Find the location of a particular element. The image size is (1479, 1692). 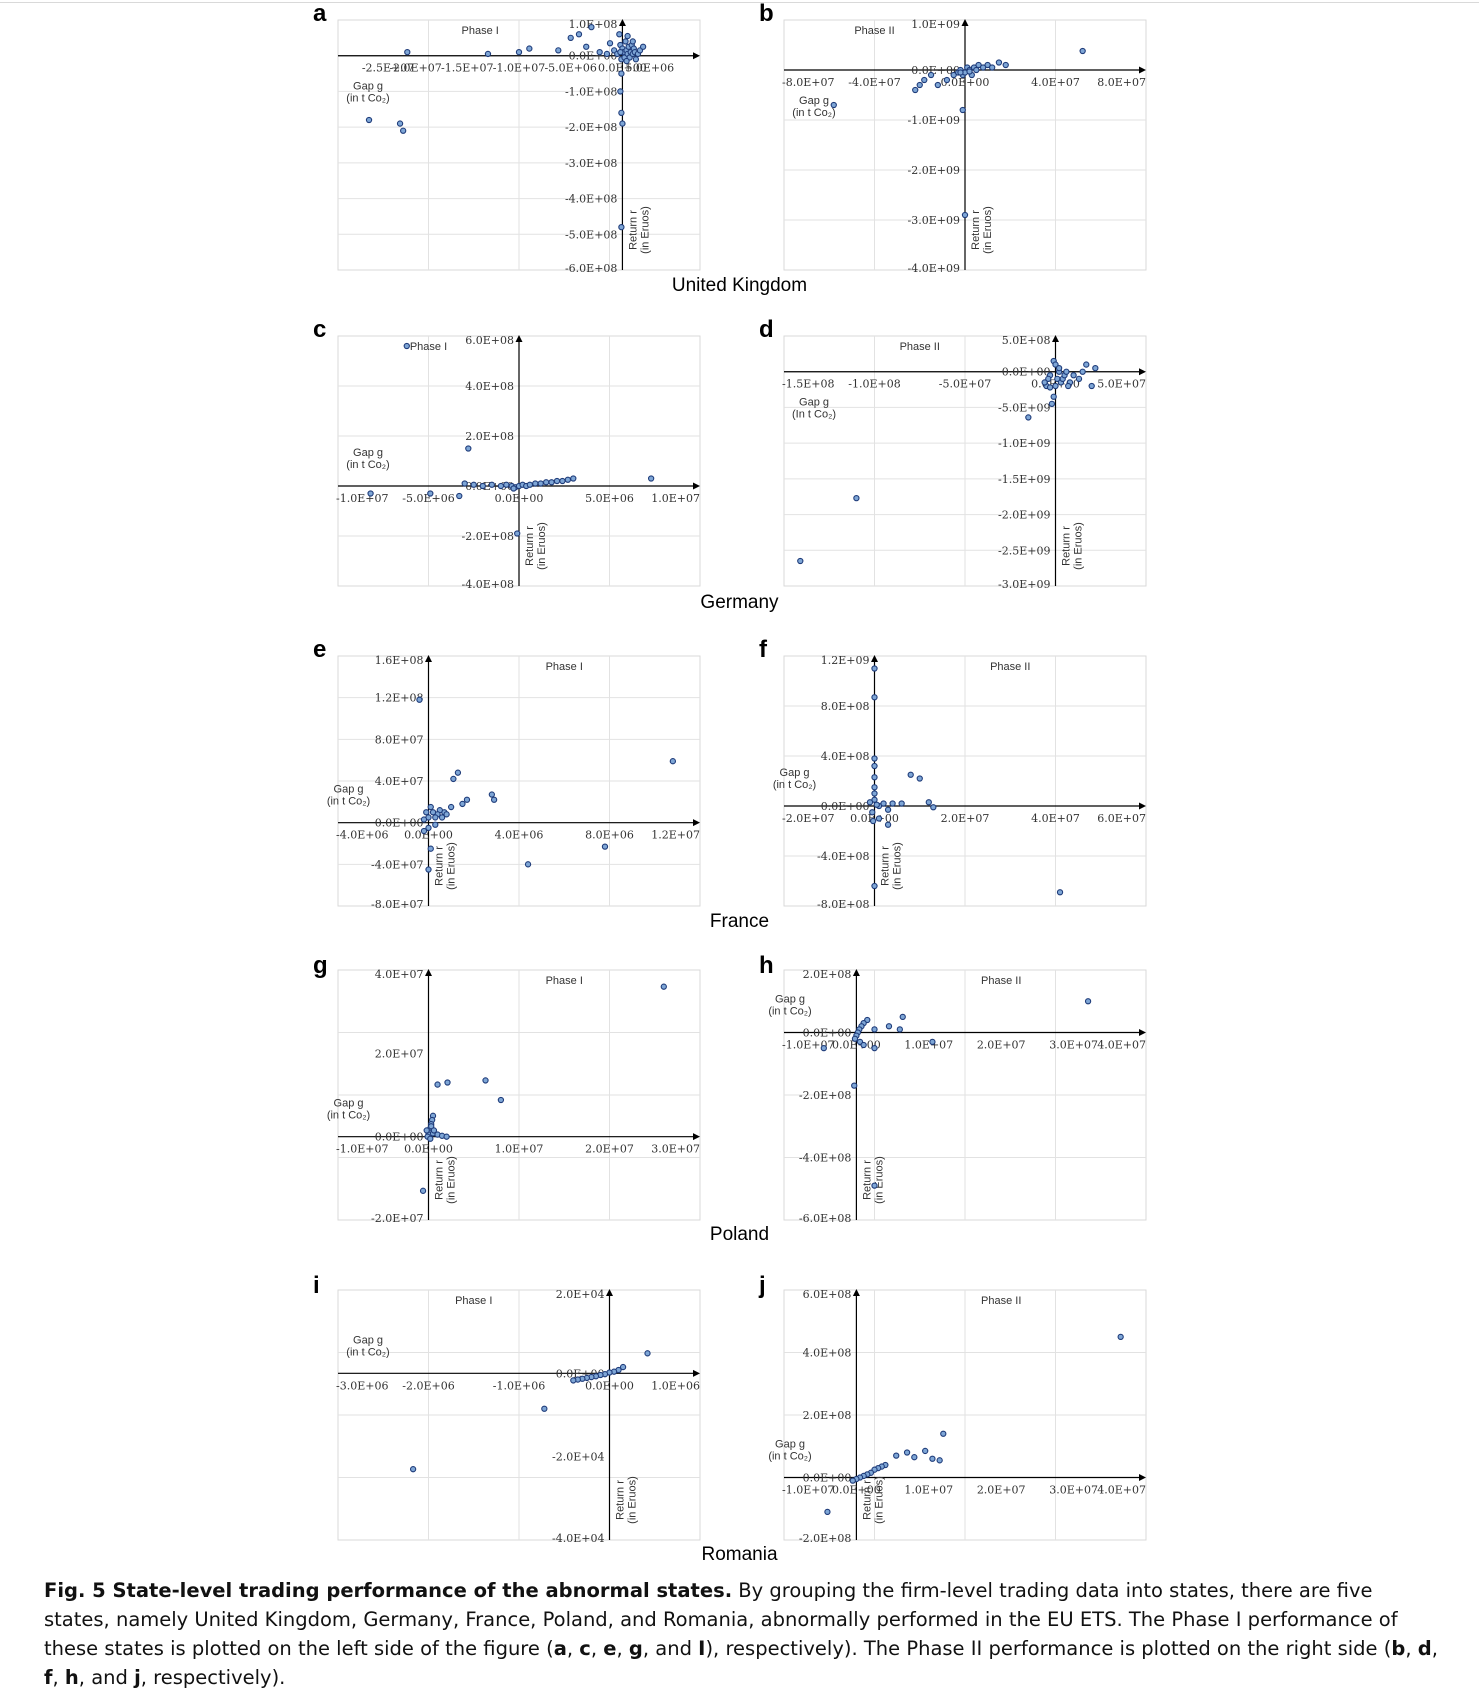

y-tick-label: 0.0E+00 is located at coordinates (1026, 372).